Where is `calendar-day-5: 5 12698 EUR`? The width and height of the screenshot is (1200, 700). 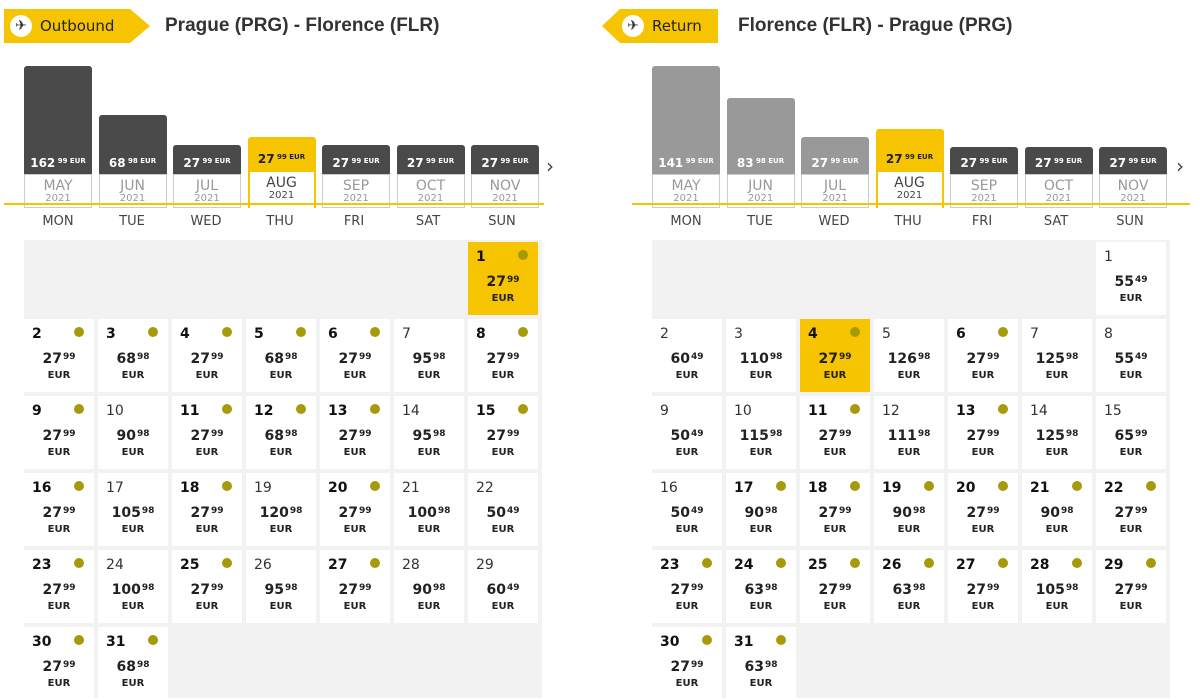
calendar-day-5: 5 12698 EUR is located at coordinates (909, 355).